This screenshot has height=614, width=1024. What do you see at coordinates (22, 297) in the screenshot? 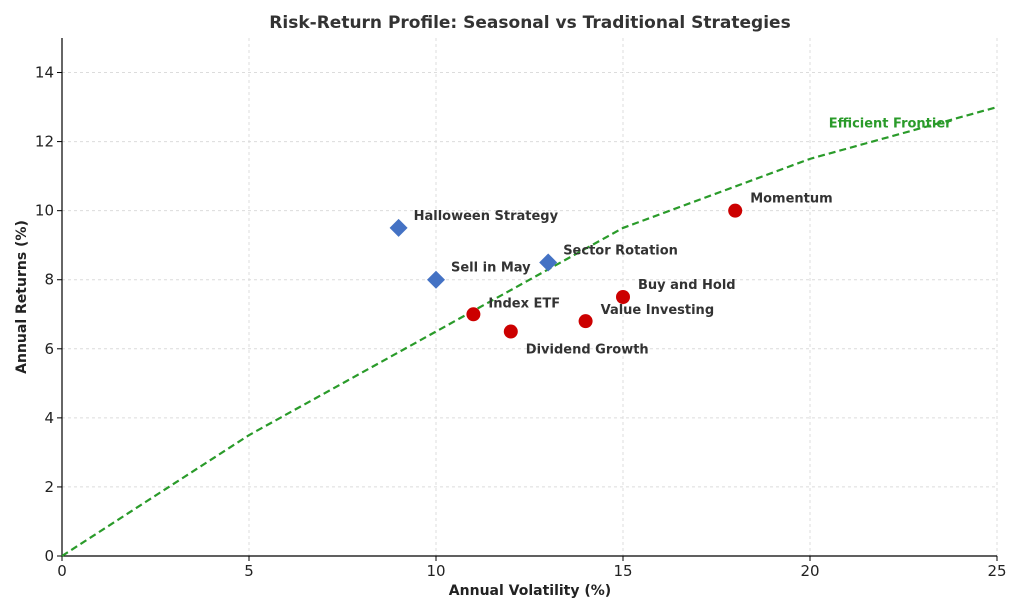
I see `y-axis-label: Annual Returns (%)` at bounding box center [22, 297].